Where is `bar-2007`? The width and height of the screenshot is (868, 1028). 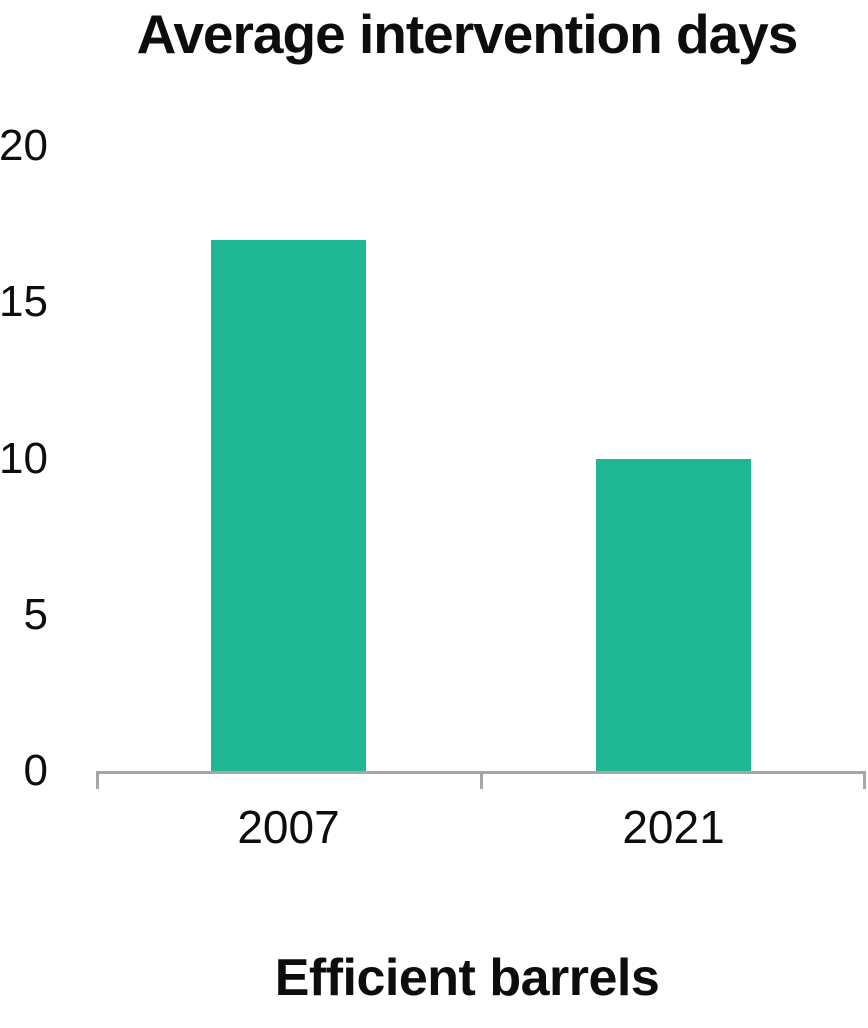 bar-2007 is located at coordinates (288, 505).